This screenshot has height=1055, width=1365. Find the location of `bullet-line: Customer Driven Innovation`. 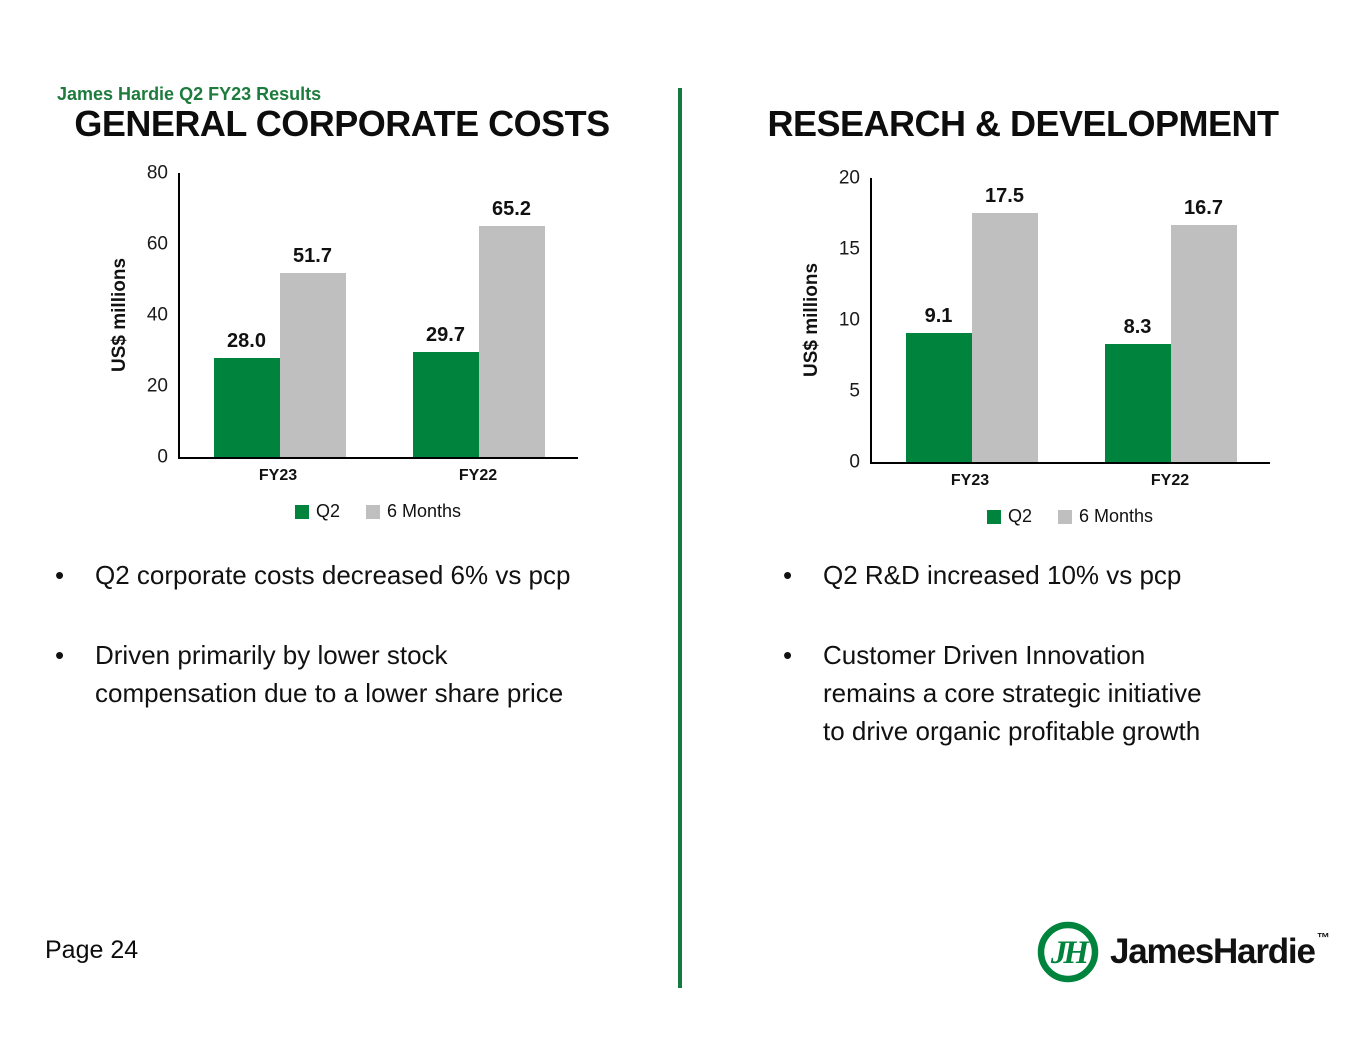

bullet-line: Customer Driven Innovation is located at coordinates (984, 655).